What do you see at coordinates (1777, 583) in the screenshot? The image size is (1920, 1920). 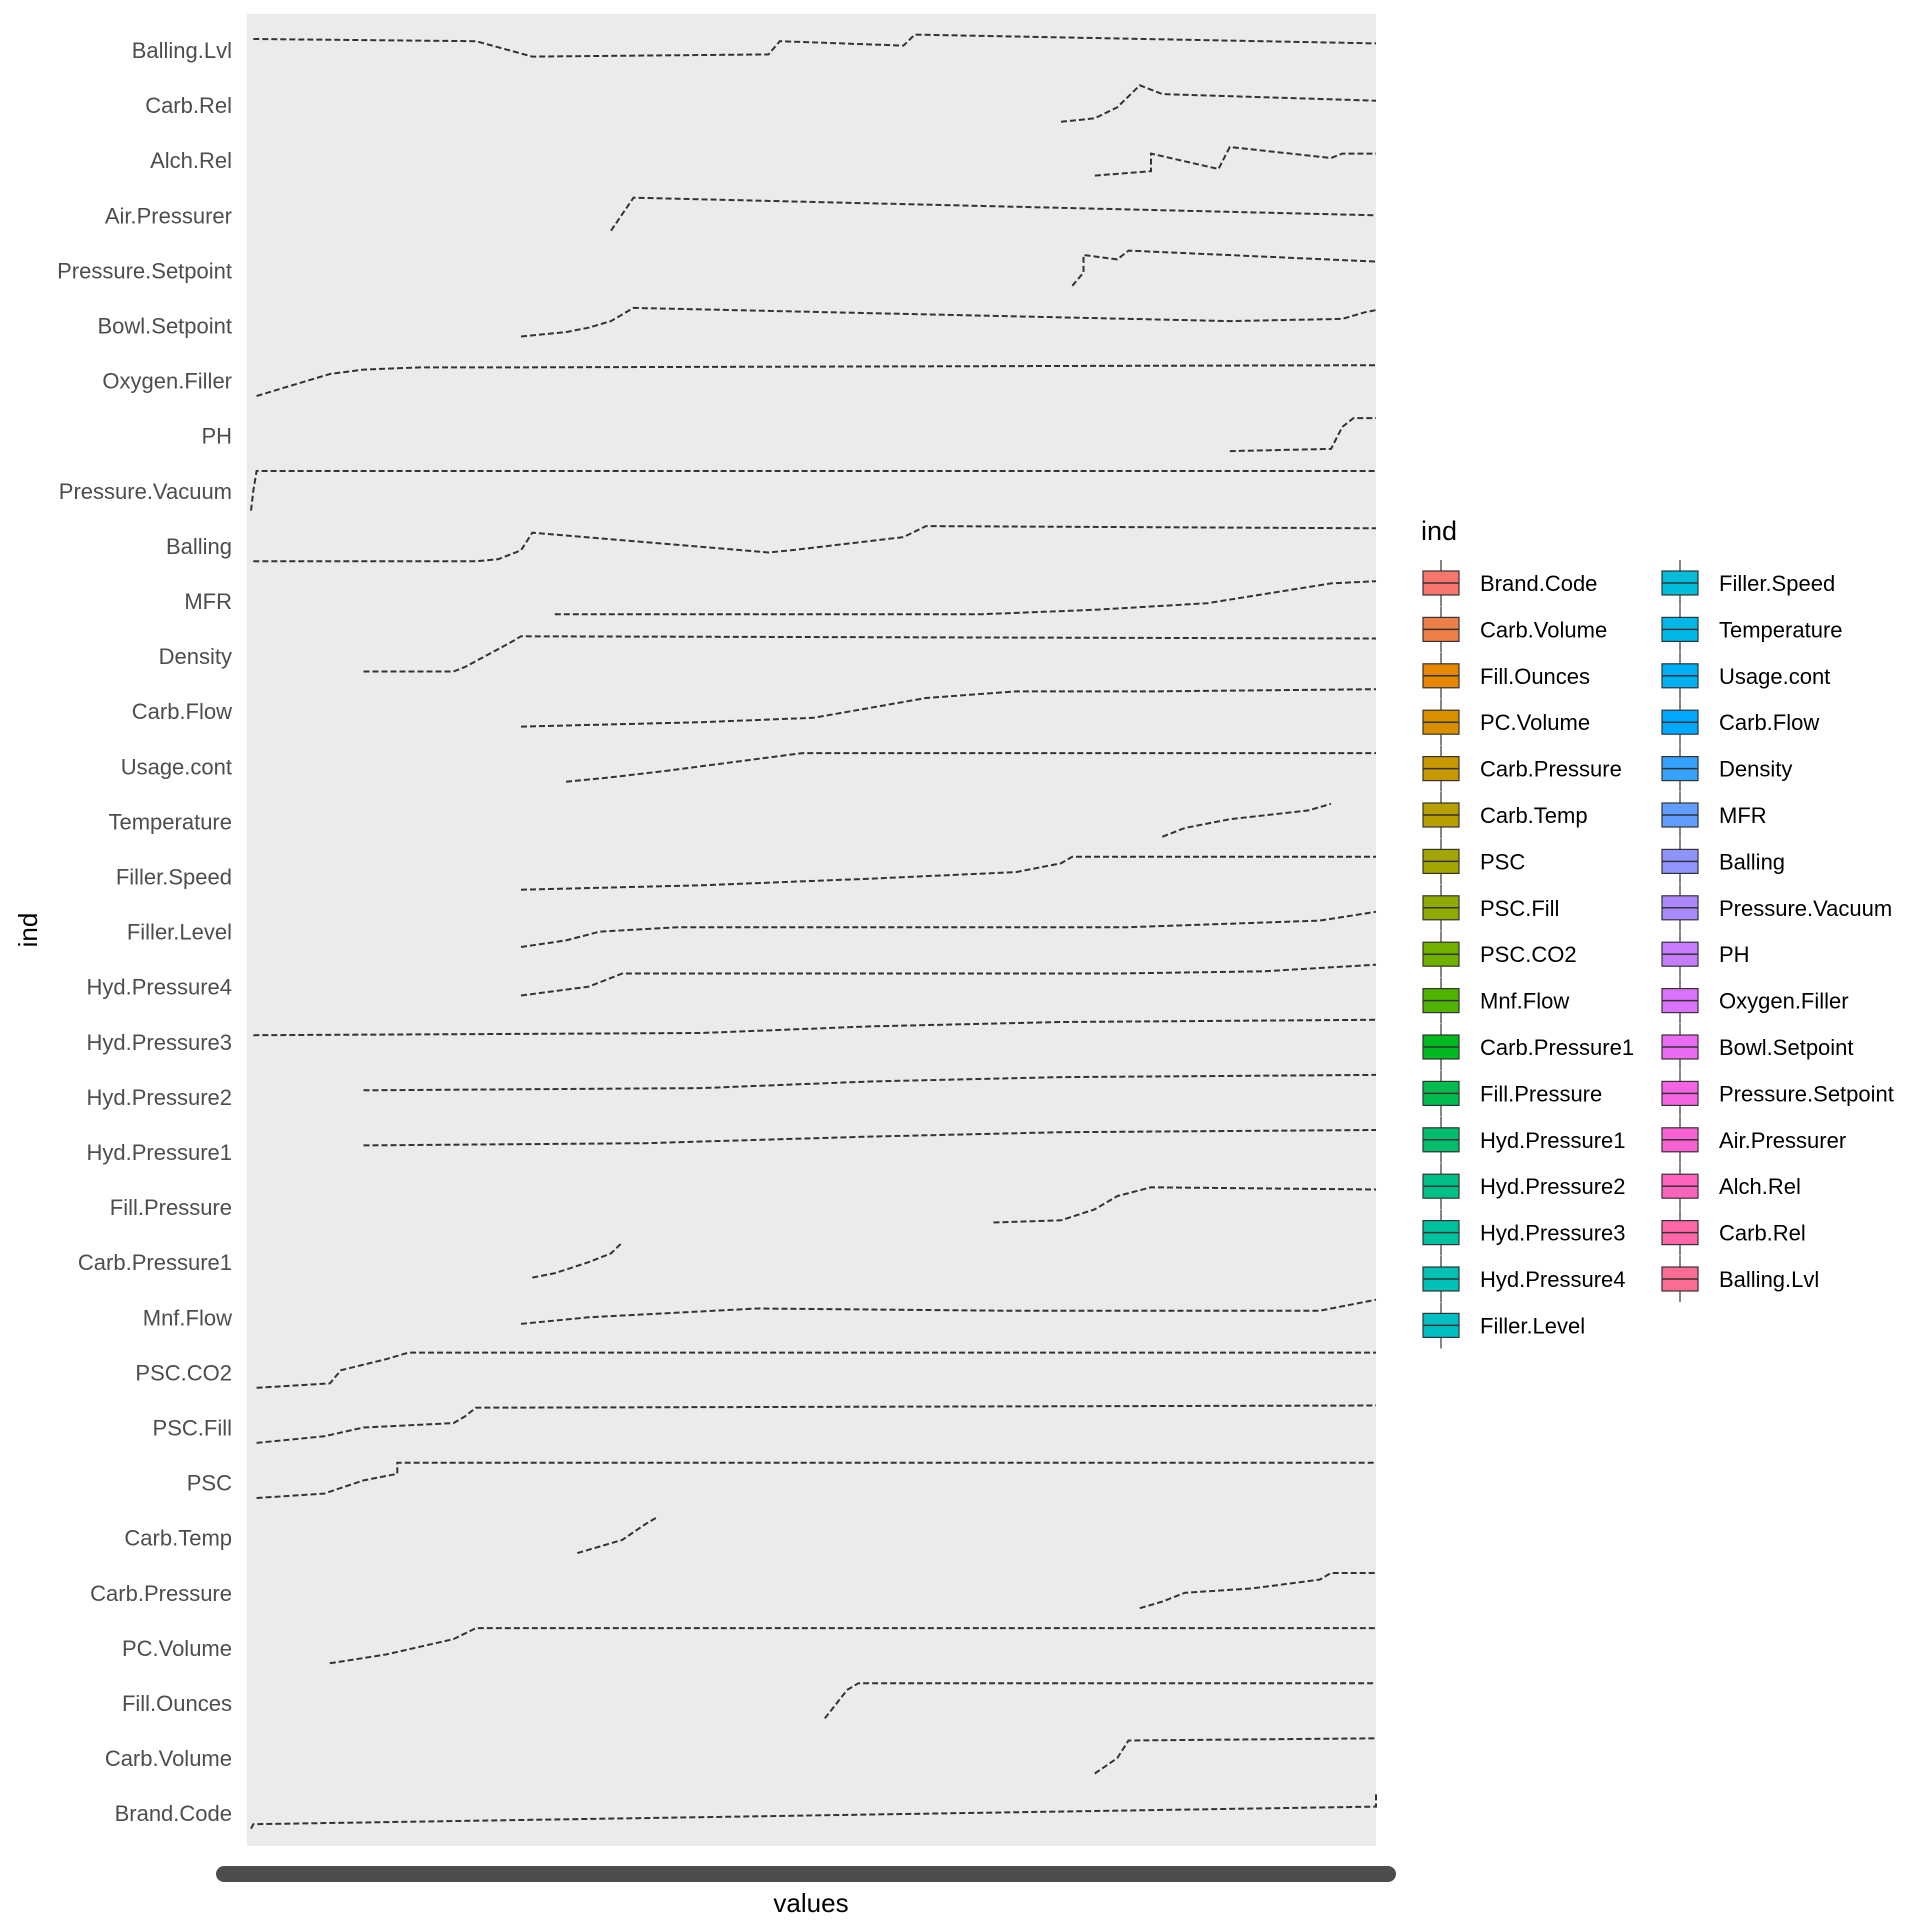 I see `legend-label: Filler.Speed` at bounding box center [1777, 583].